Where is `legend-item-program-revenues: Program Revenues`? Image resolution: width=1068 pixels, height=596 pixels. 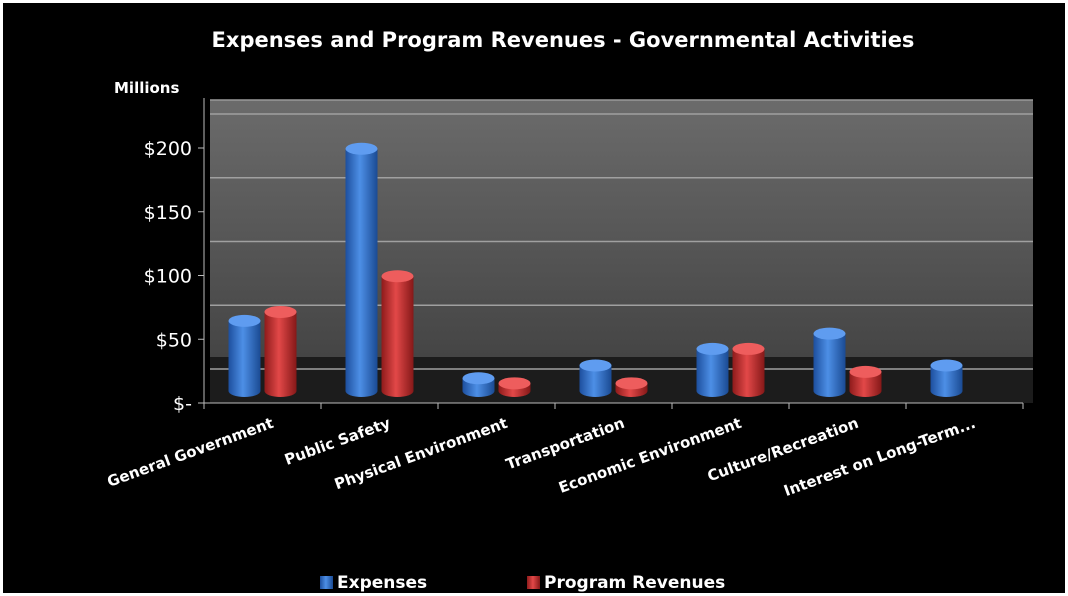 legend-item-program-revenues: Program Revenues is located at coordinates (626, 583).